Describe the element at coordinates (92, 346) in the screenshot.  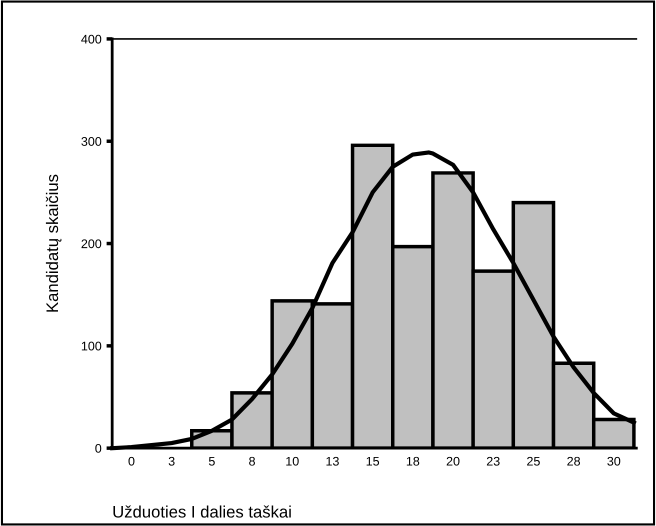
I see `y-tick-label: 100` at that location.